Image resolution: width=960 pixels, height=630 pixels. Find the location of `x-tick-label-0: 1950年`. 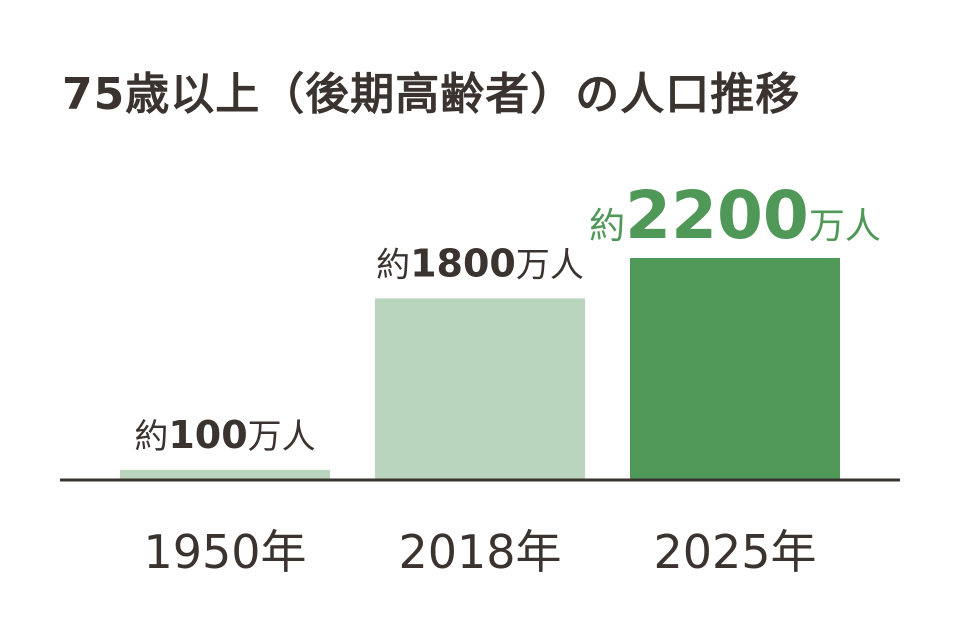

x-tick-label-0: 1950年 is located at coordinates (224, 552).